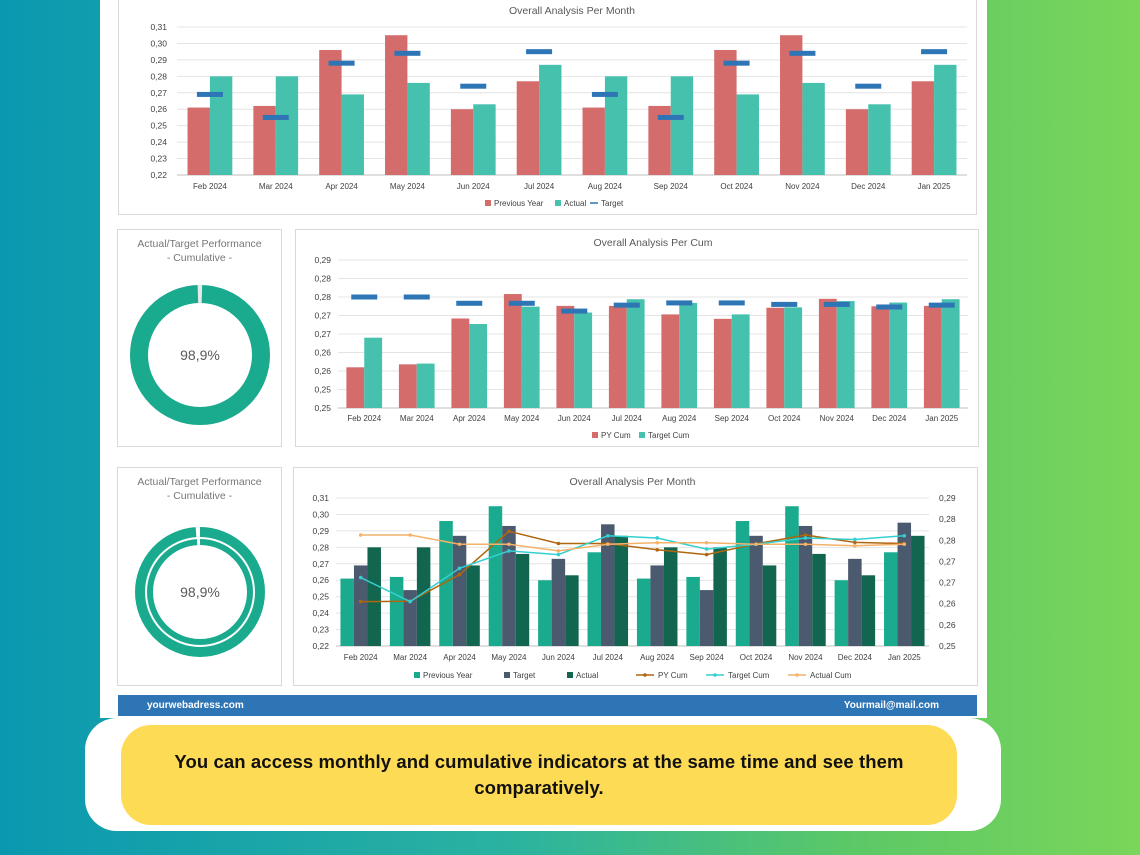 The height and width of the screenshot is (855, 1140). I want to click on legend-label-target-cum: Target Cum, so click(669, 435).